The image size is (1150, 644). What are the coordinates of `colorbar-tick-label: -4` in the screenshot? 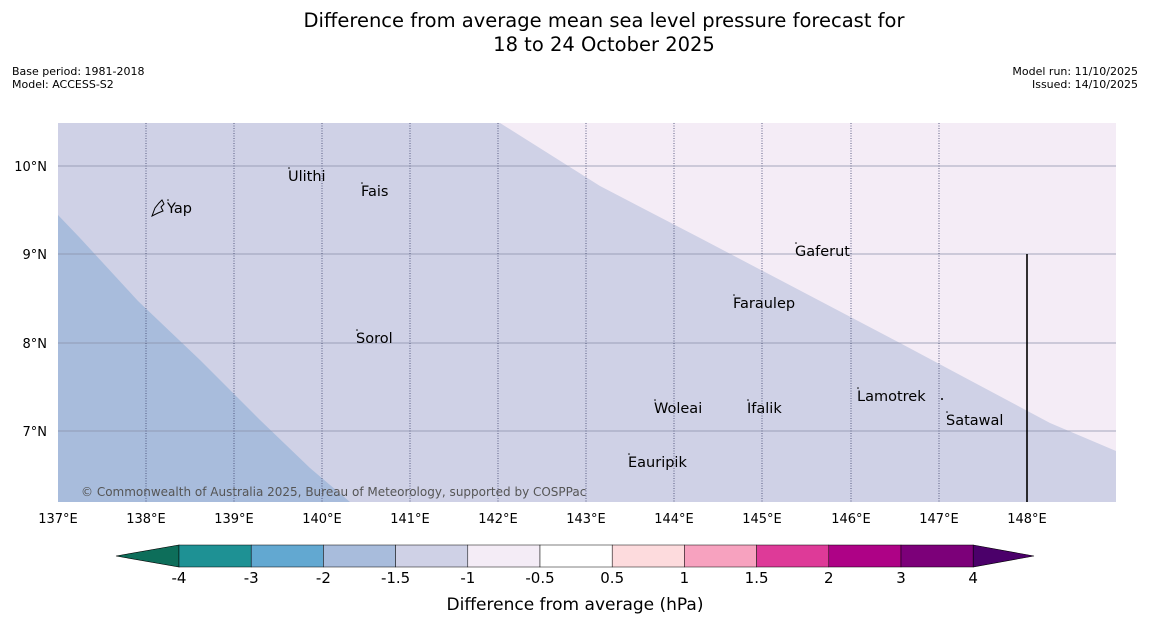 It's located at (179, 578).